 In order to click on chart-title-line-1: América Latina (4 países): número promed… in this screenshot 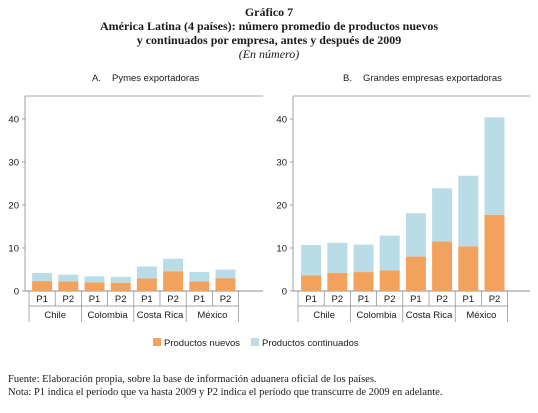, I will do `click(268, 26)`.